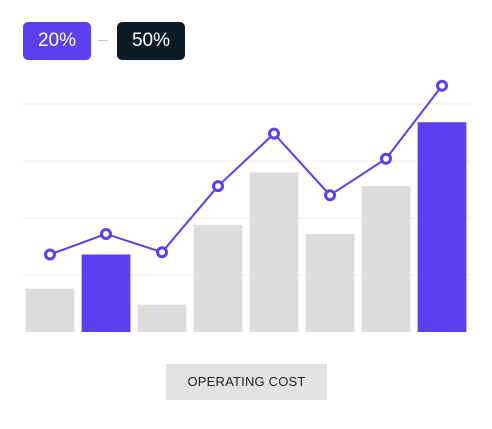 The width and height of the screenshot is (492, 429). What do you see at coordinates (151, 41) in the screenshot?
I see `range-end-badge: 50%` at bounding box center [151, 41].